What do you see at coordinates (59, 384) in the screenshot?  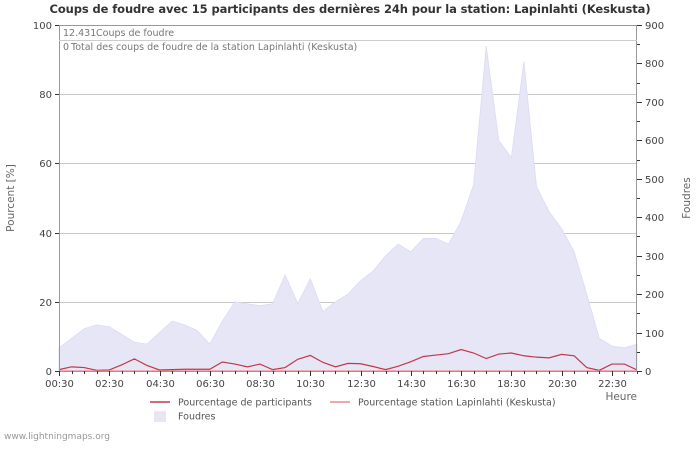 I see `x-axis-tick: 00:30` at bounding box center [59, 384].